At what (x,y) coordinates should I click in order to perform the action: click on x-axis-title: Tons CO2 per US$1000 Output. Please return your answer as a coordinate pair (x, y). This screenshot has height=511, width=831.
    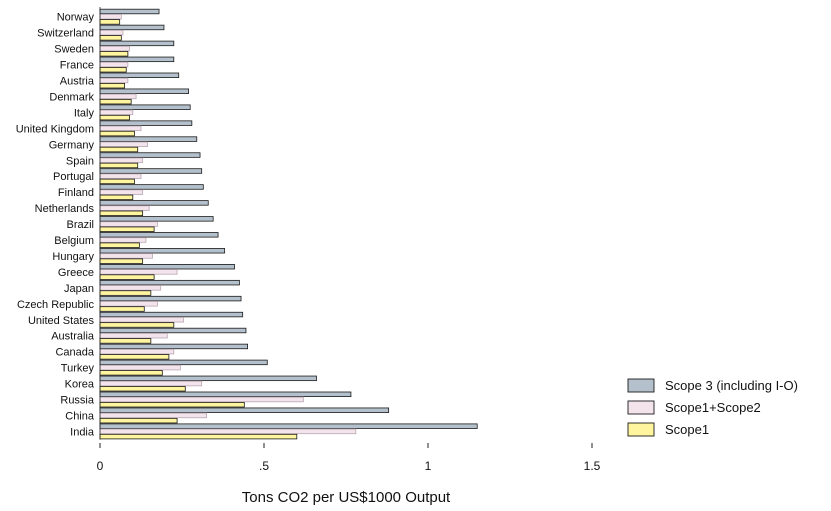
    Looking at the image, I should click on (346, 497).